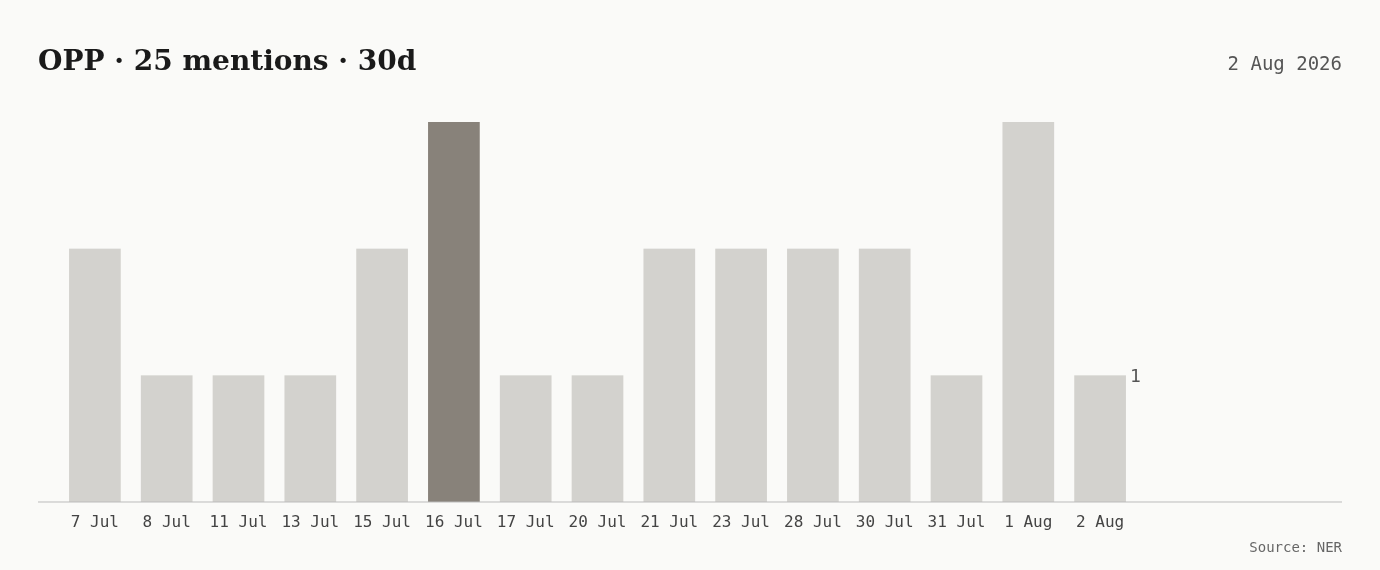 The image size is (1380, 570). Describe the element at coordinates (669, 521) in the screenshot. I see `x-tick-label: 21 Jul` at that location.